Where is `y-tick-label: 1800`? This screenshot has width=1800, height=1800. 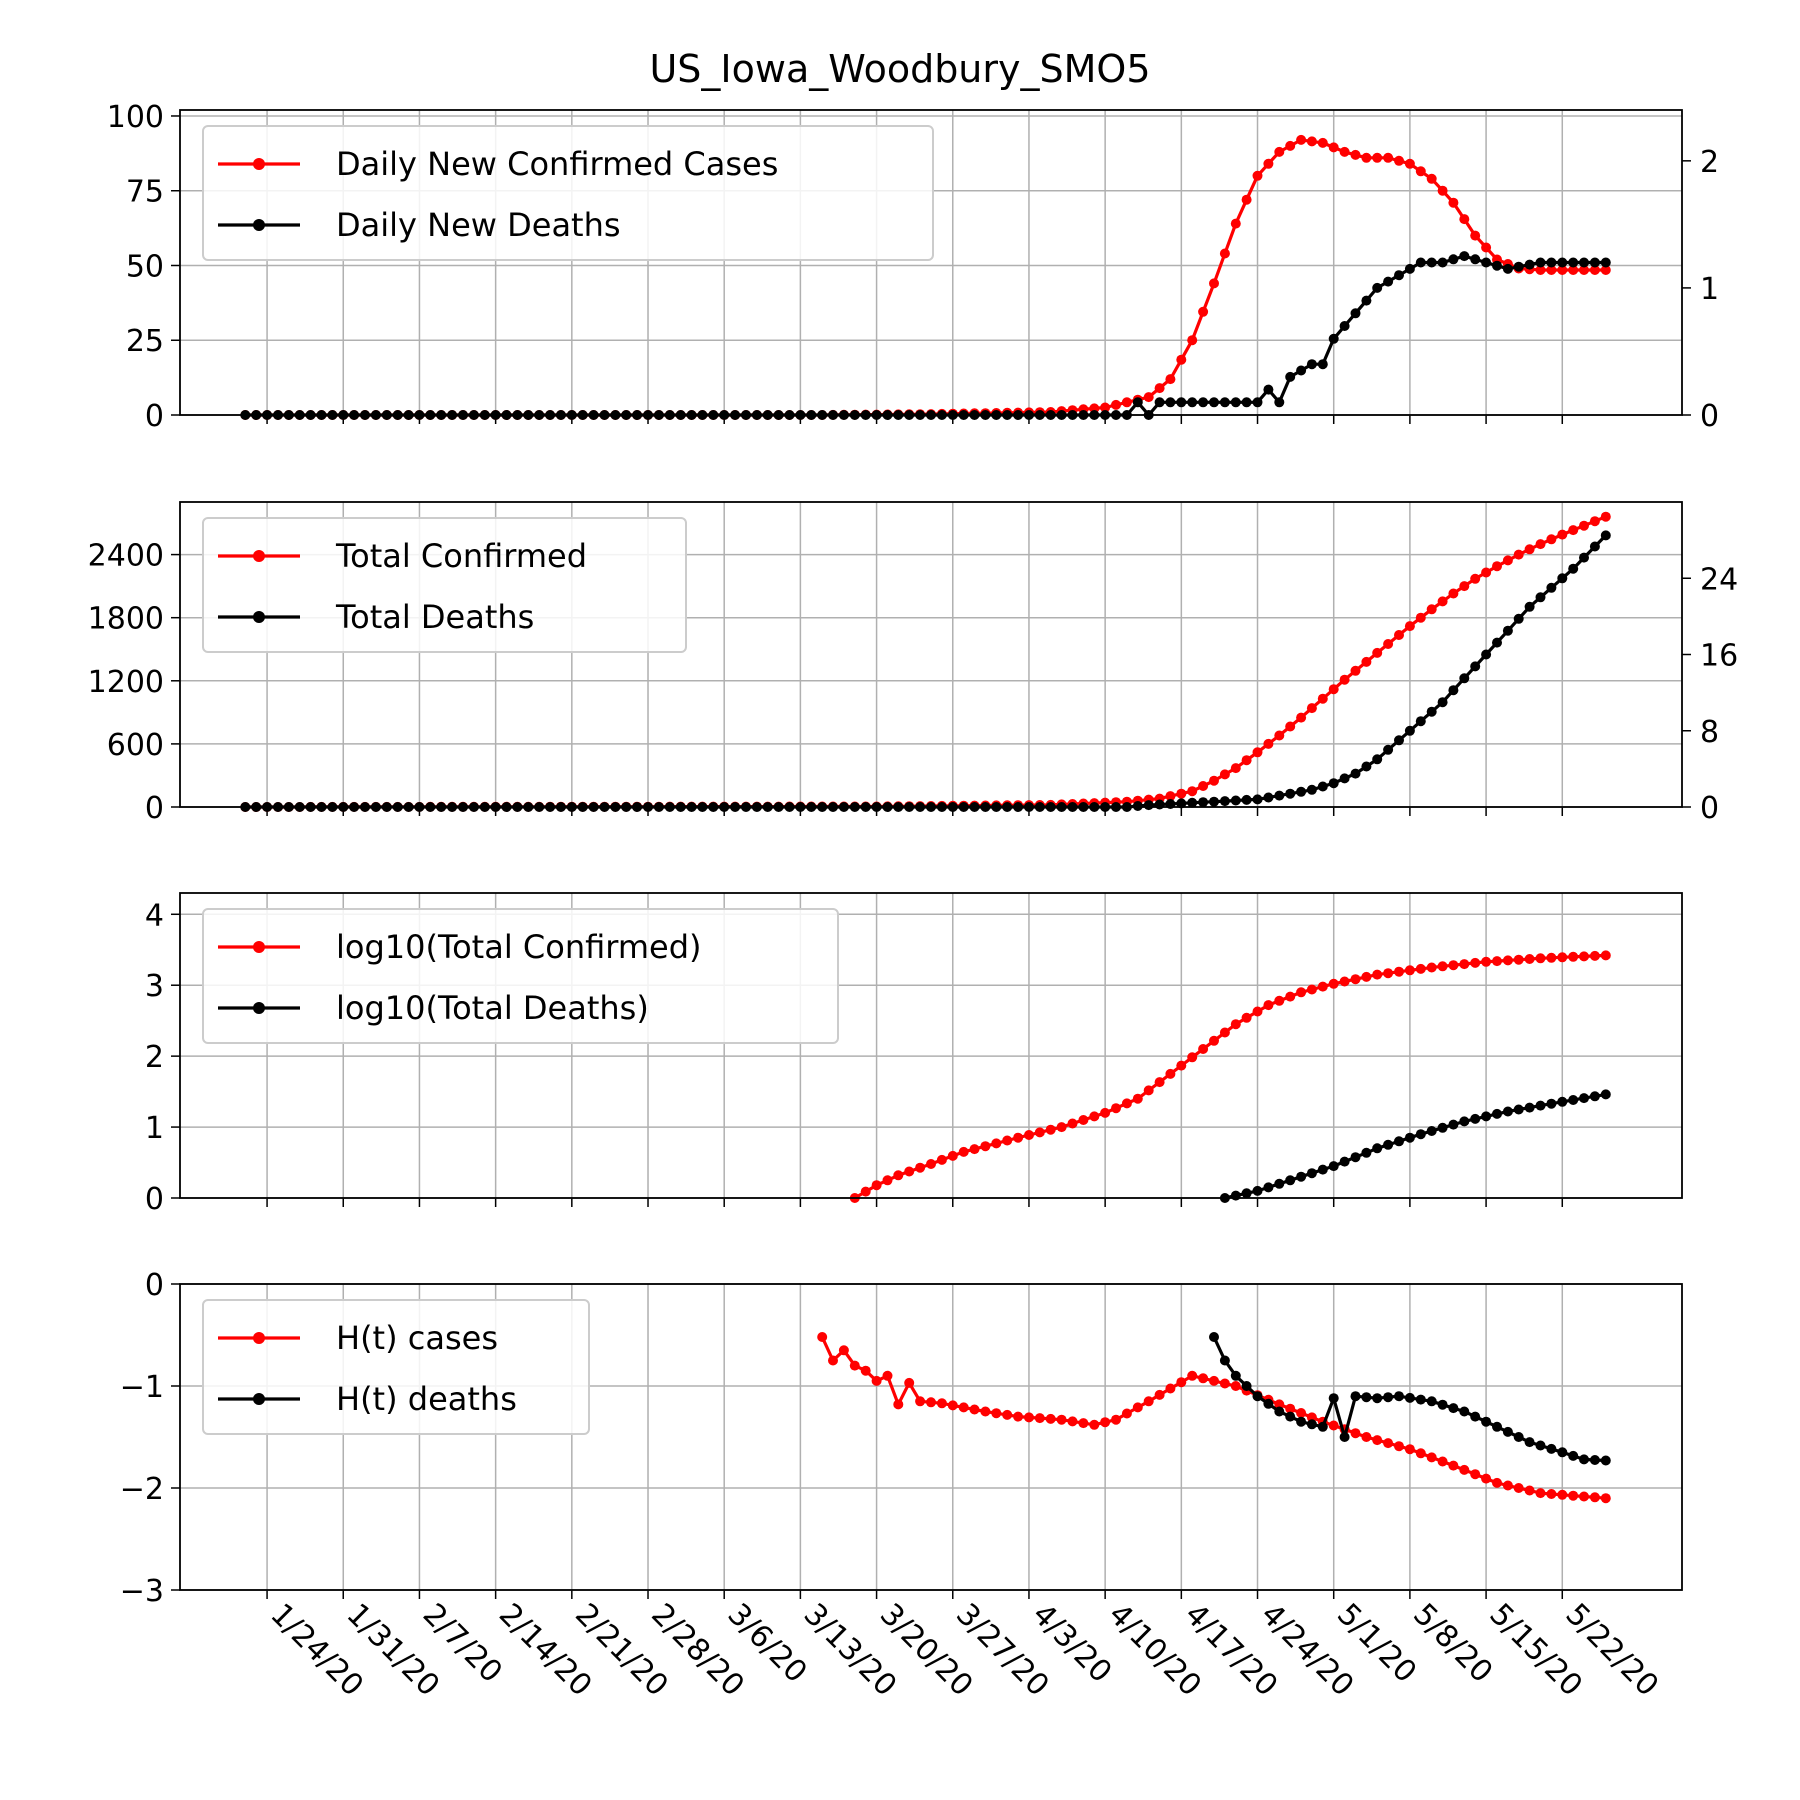 y-tick-label: 1800 is located at coordinates (126, 619).